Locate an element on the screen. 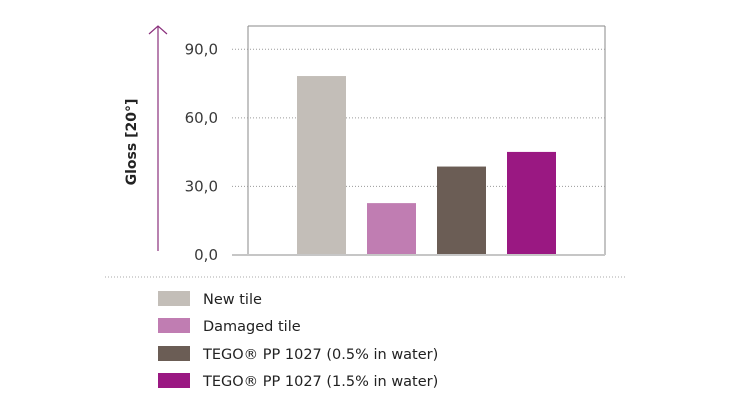 This screenshot has width=732, height=411. legend-label-3: TEGO® PP 1027 (0.5% in water) is located at coordinates (320, 355).